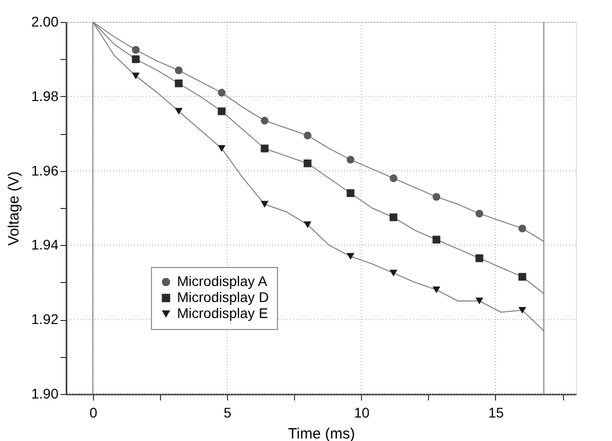  Describe the element at coordinates (222, 281) in the screenshot. I see `legend-label: Microdisplay A` at that location.